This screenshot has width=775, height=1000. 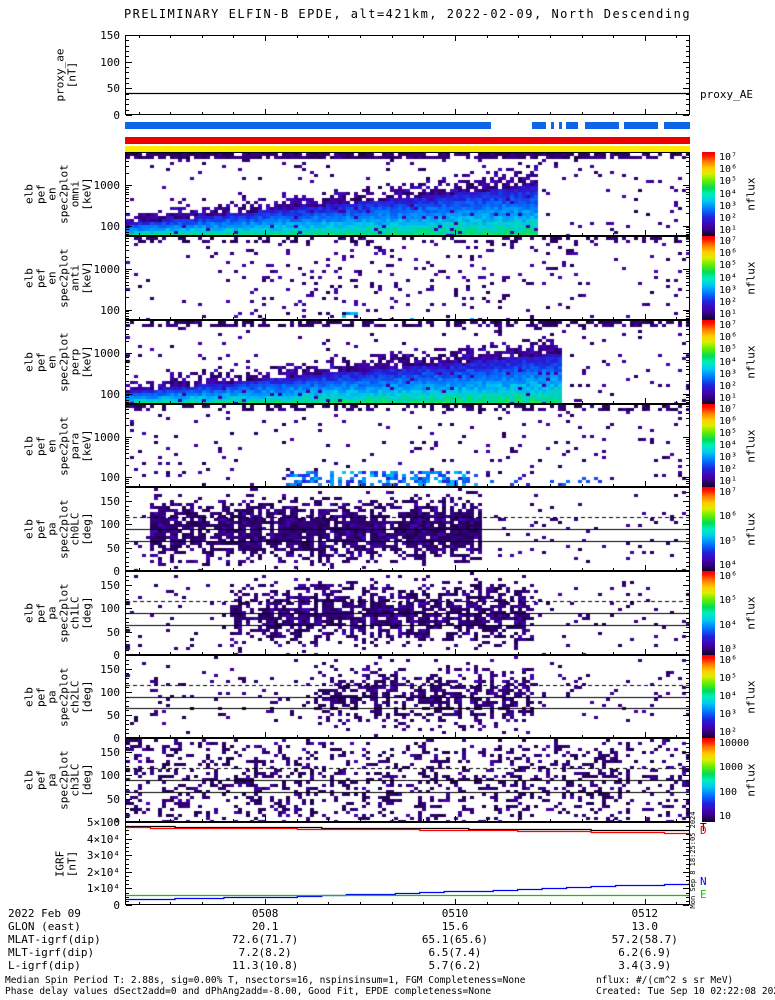 I want to click on elb_pef_en_spec2plot_anti-ytick-label: 1000, so click(x=107, y=269).